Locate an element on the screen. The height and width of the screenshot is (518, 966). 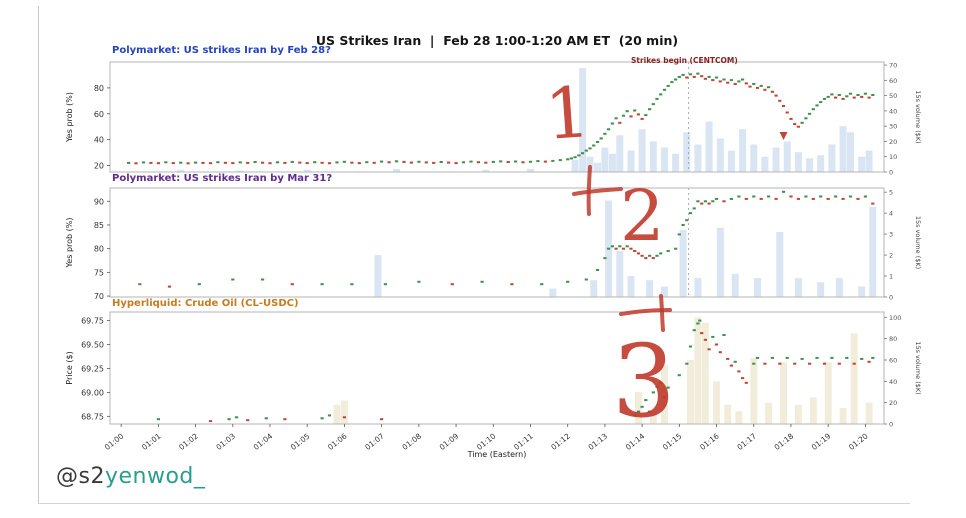
svg-text: 01:03 is located at coordinates (225, 441).